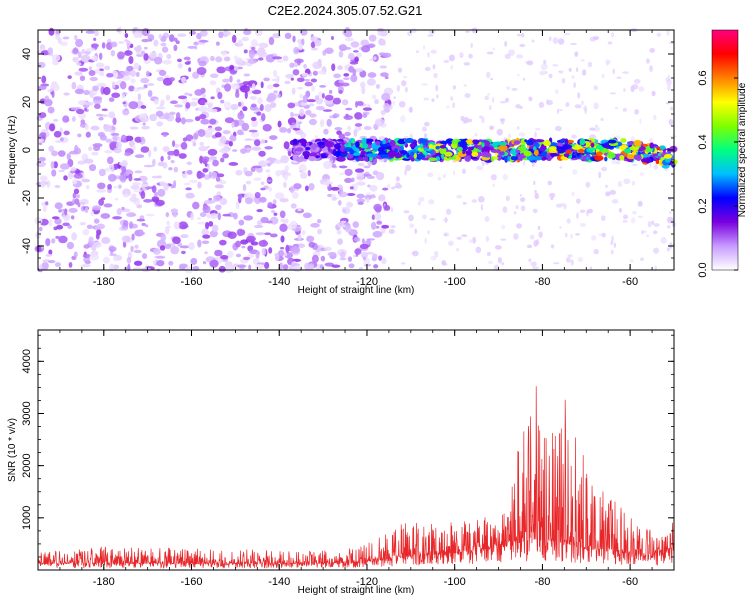 The image size is (750, 605). Describe the element at coordinates (703, 77) in the screenshot. I see `colorbar-tick-label: 0.6` at that location.